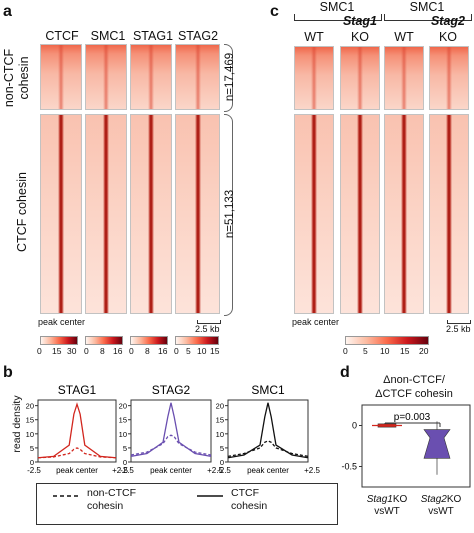 Image resolution: width=474 pixels, height=533 pixels. I want to click on legend-solid-swatch, so click(210, 496).